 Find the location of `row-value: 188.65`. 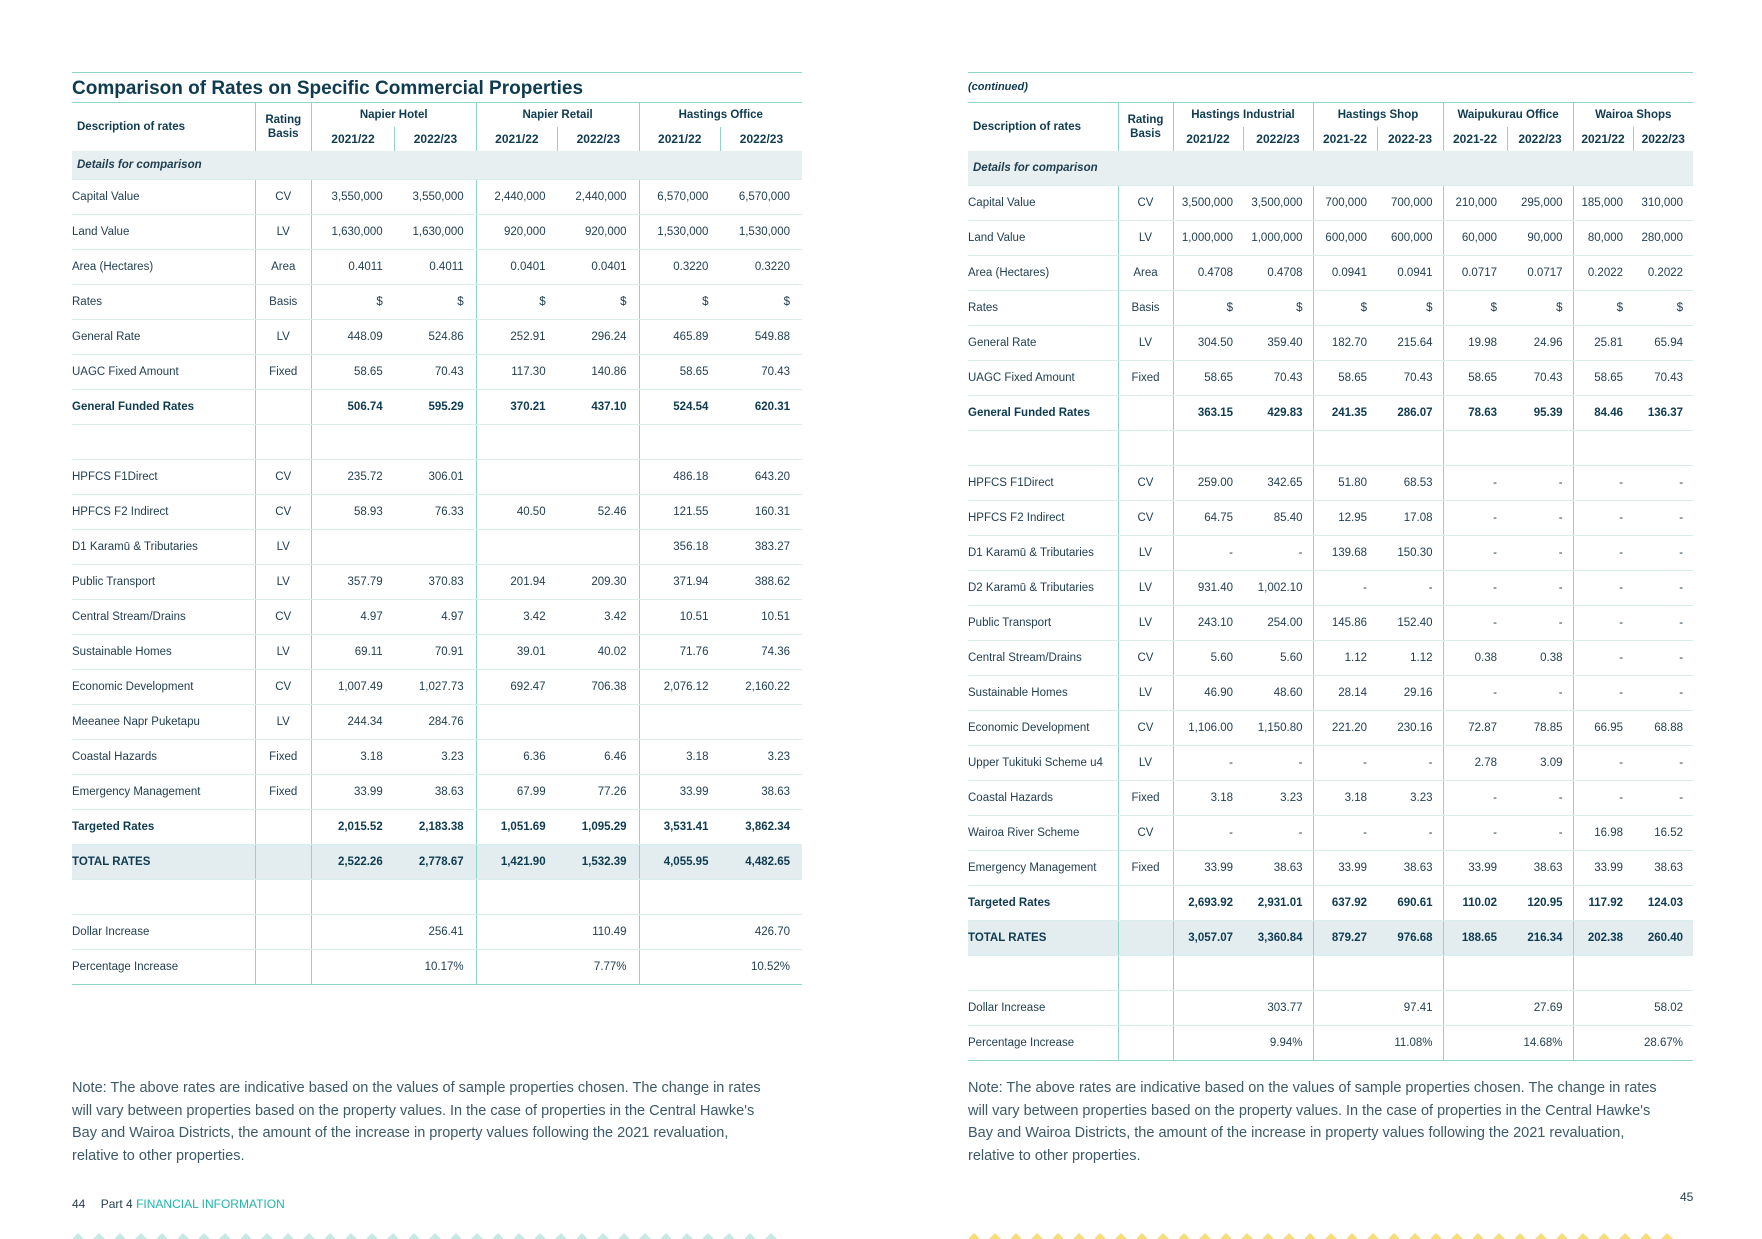

row-value: 188.65 is located at coordinates (1475, 938).